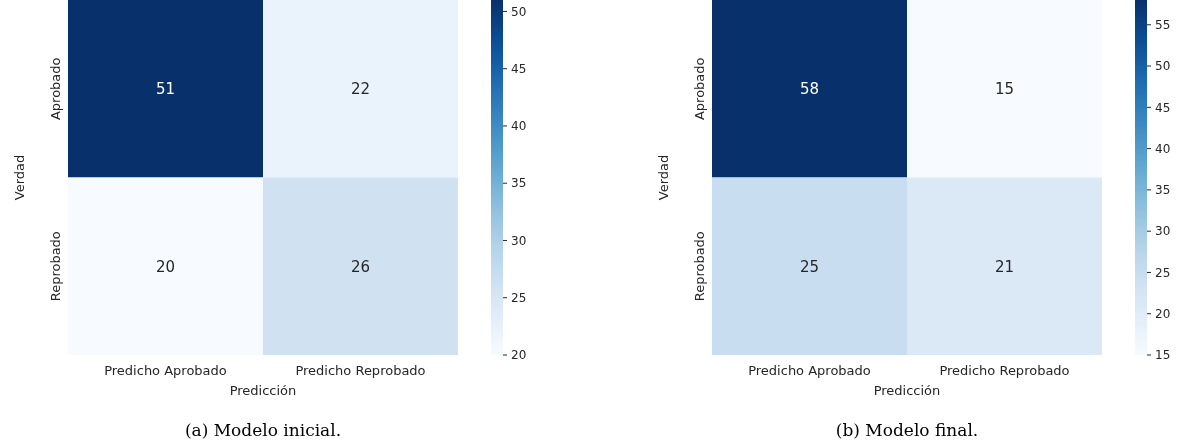  I want to click on text: (b) Modelo final., so click(907, 430).